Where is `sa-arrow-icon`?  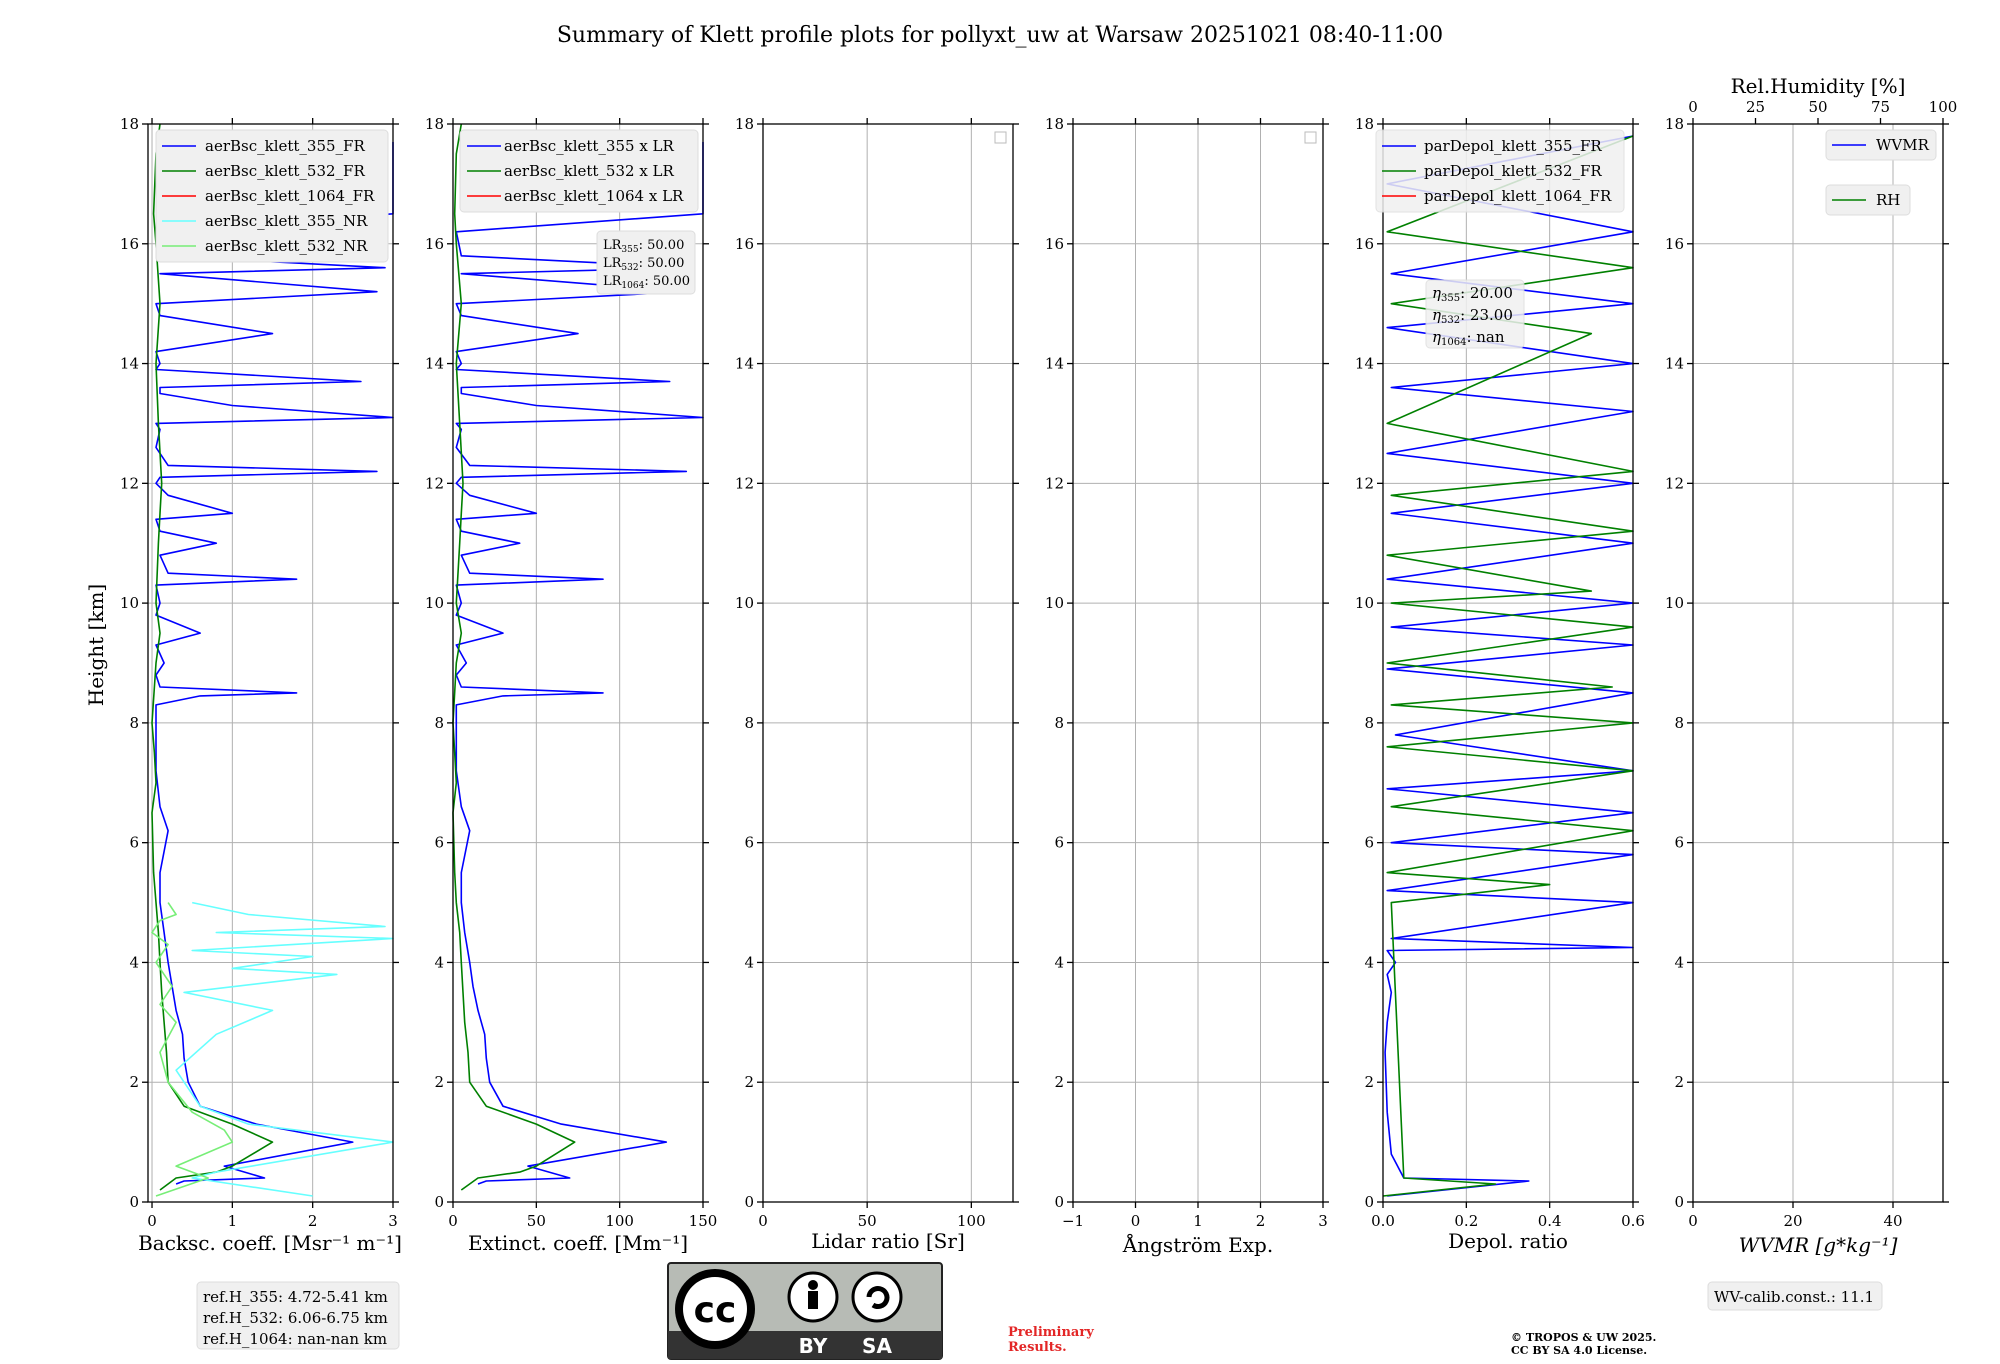
sa-arrow-icon is located at coordinates (878, 1297).